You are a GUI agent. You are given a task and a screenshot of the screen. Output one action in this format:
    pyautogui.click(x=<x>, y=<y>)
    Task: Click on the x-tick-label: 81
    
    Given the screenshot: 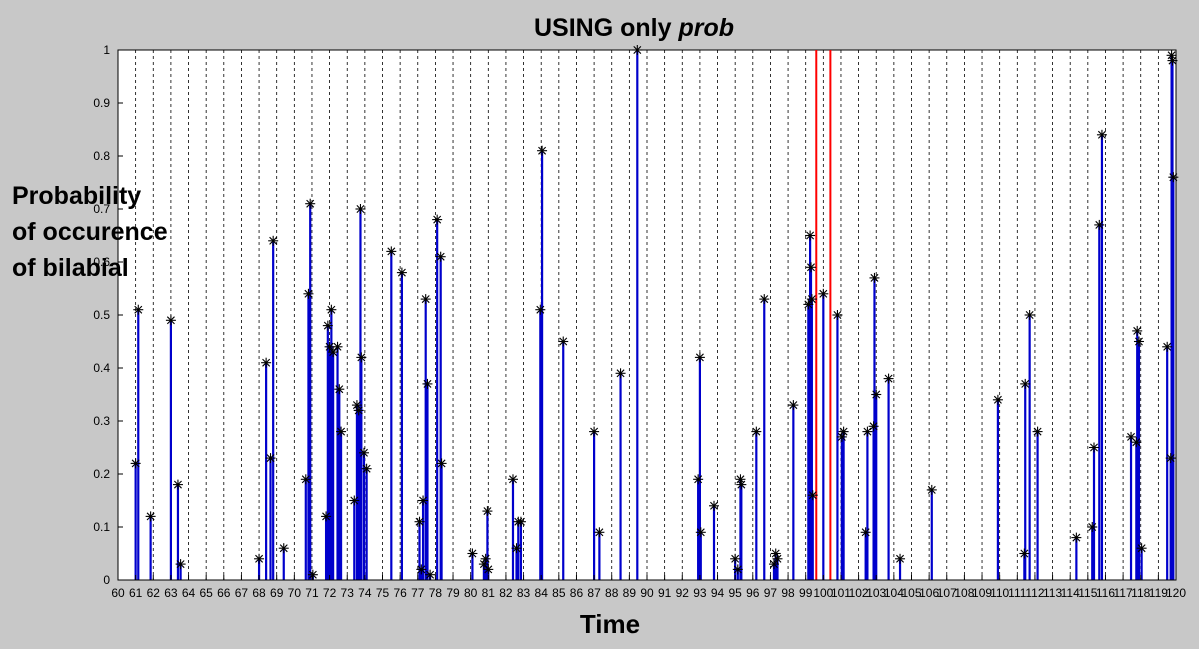 What is the action you would take?
    pyautogui.click(x=489, y=593)
    